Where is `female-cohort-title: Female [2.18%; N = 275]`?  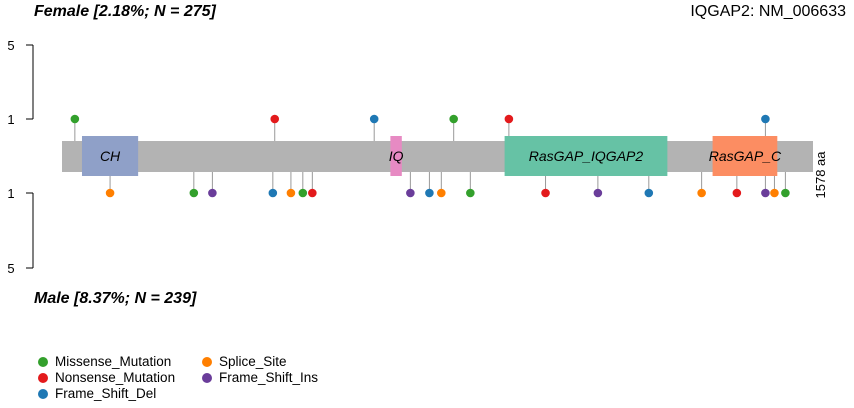
female-cohort-title: Female [2.18%; N = 275] is located at coordinates (125, 11).